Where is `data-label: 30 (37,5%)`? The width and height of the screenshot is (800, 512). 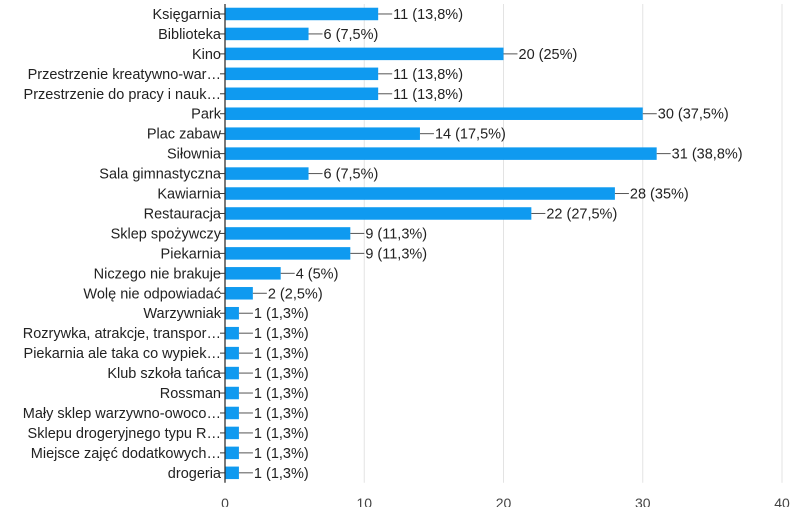 data-label: 30 (37,5%) is located at coordinates (693, 115).